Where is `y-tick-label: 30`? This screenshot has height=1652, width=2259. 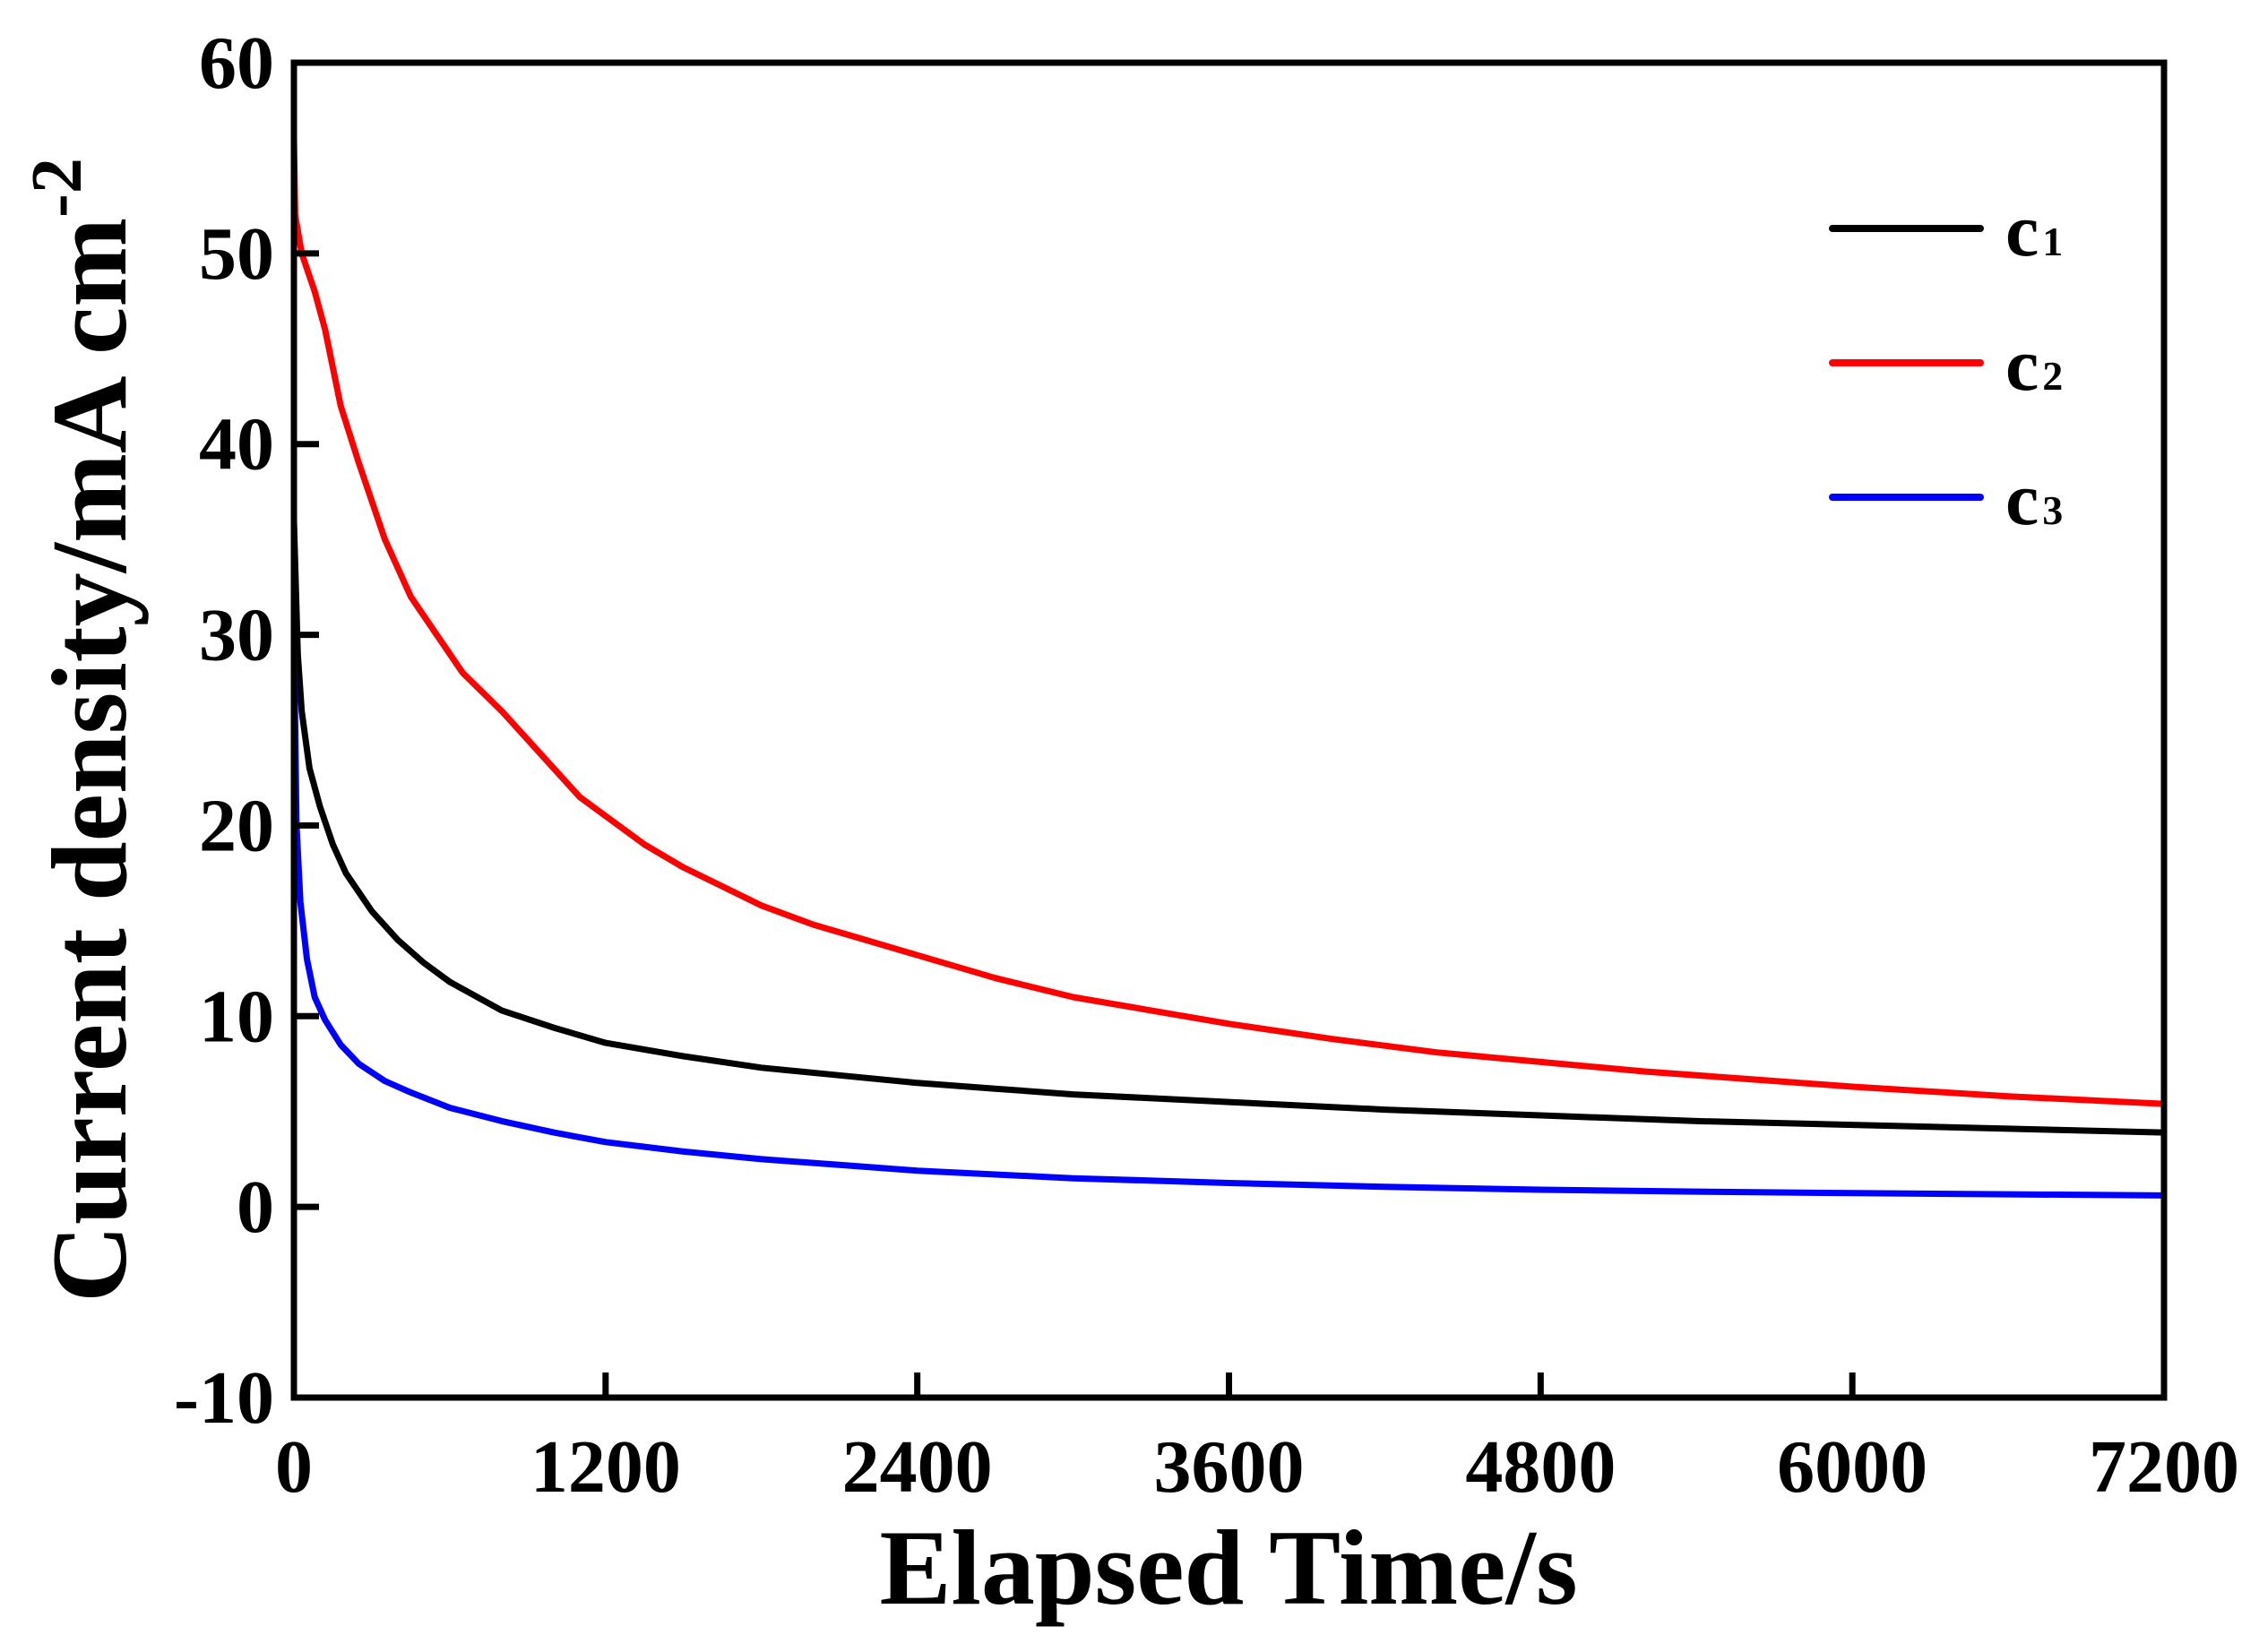 y-tick-label: 30 is located at coordinates (236, 635).